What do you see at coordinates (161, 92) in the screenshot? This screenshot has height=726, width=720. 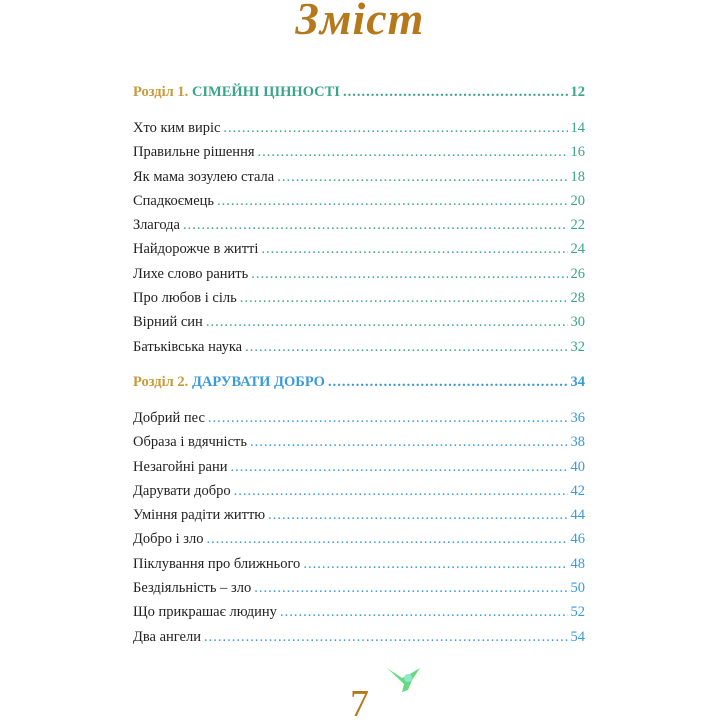 I see `section-label: Розділ 1.` at bounding box center [161, 92].